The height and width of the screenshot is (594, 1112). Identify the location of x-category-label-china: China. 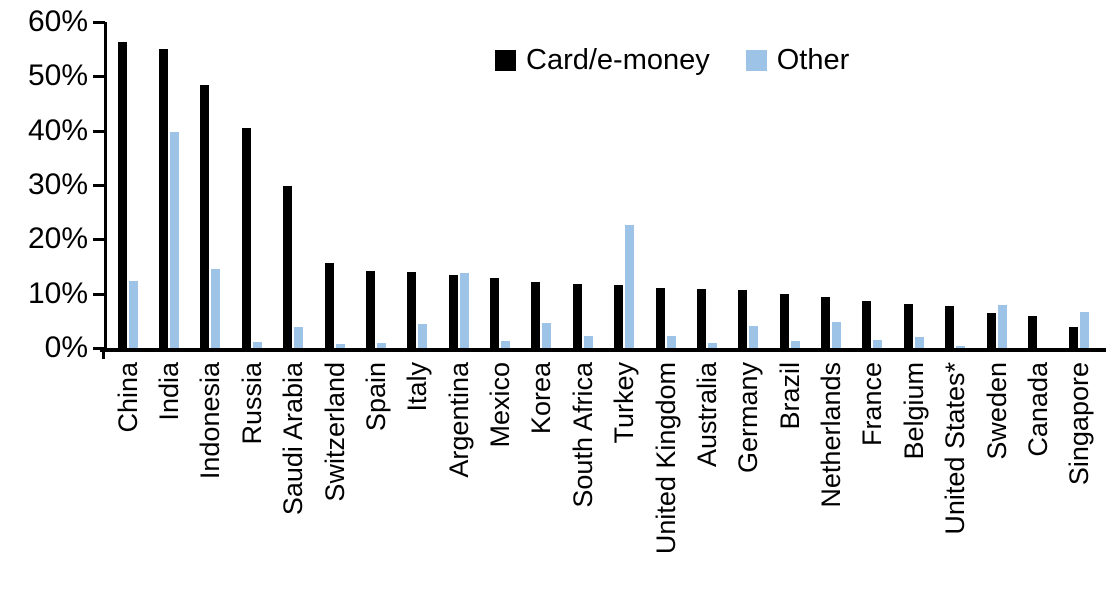
(127, 397).